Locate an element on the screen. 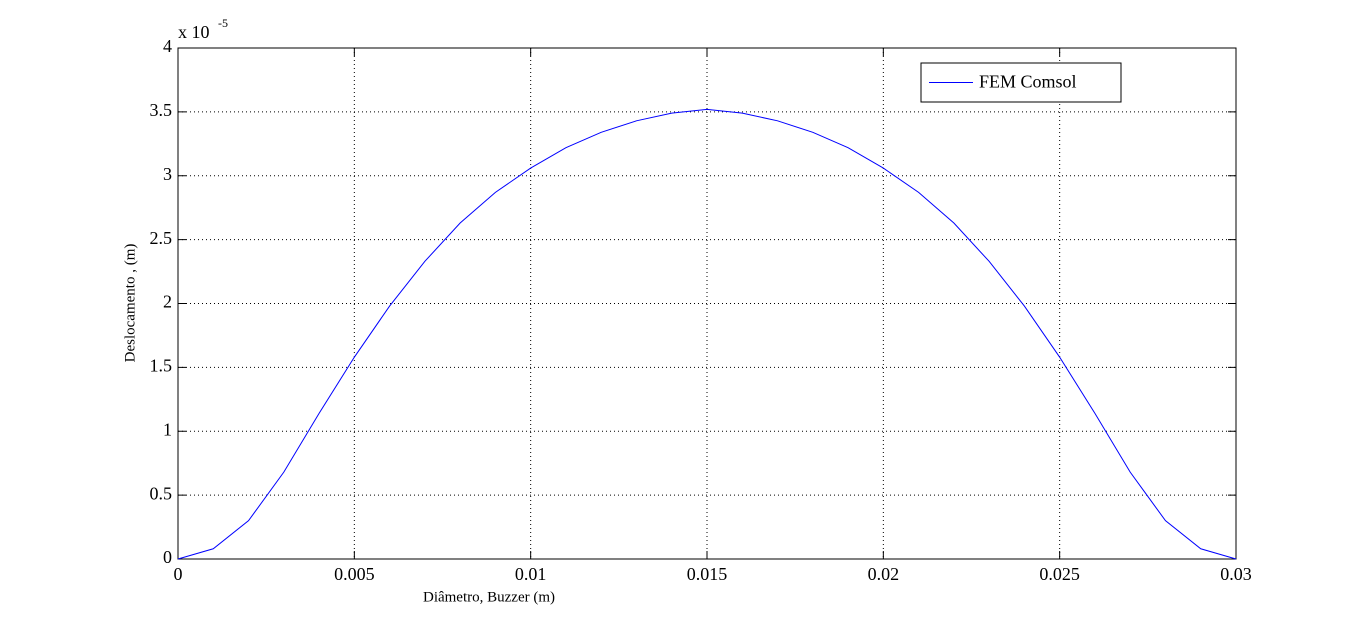  y-tick-label: 2.5 is located at coordinates (161, 238).